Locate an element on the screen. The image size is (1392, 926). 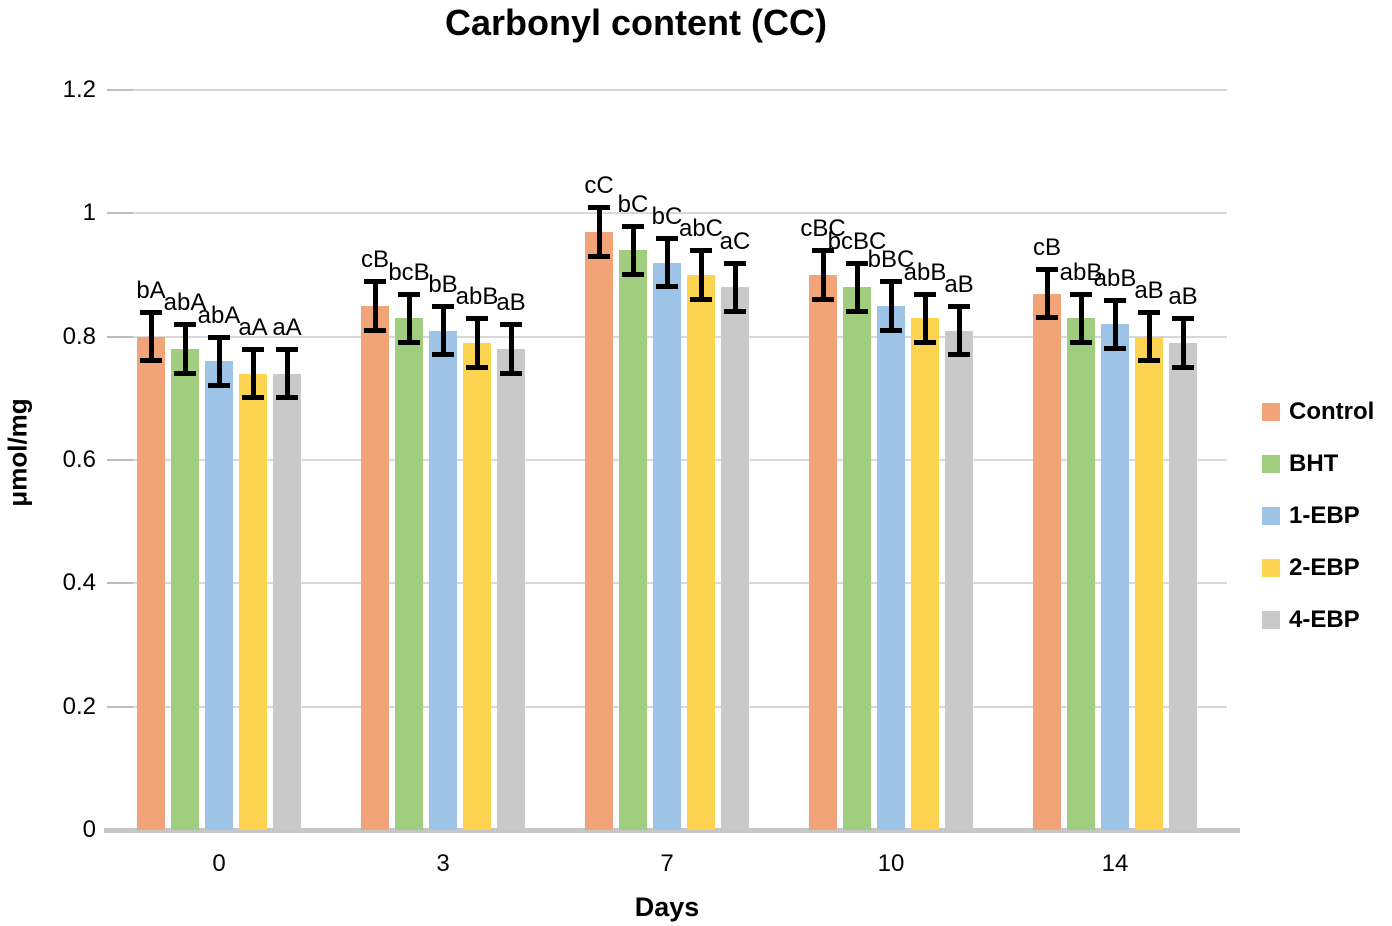
bar-label: bcB is located at coordinates (409, 272).